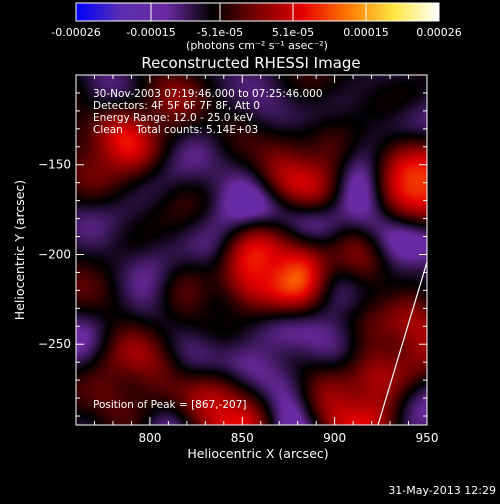 The height and width of the screenshot is (504, 500). I want to click on x-tick-label: 950, so click(427, 438).